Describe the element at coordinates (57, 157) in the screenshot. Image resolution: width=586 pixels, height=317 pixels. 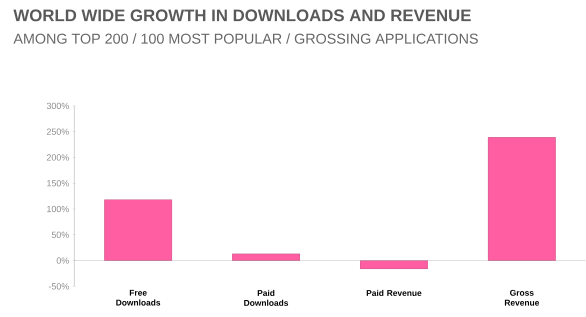
I see `y-tick-label: 200%` at that location.